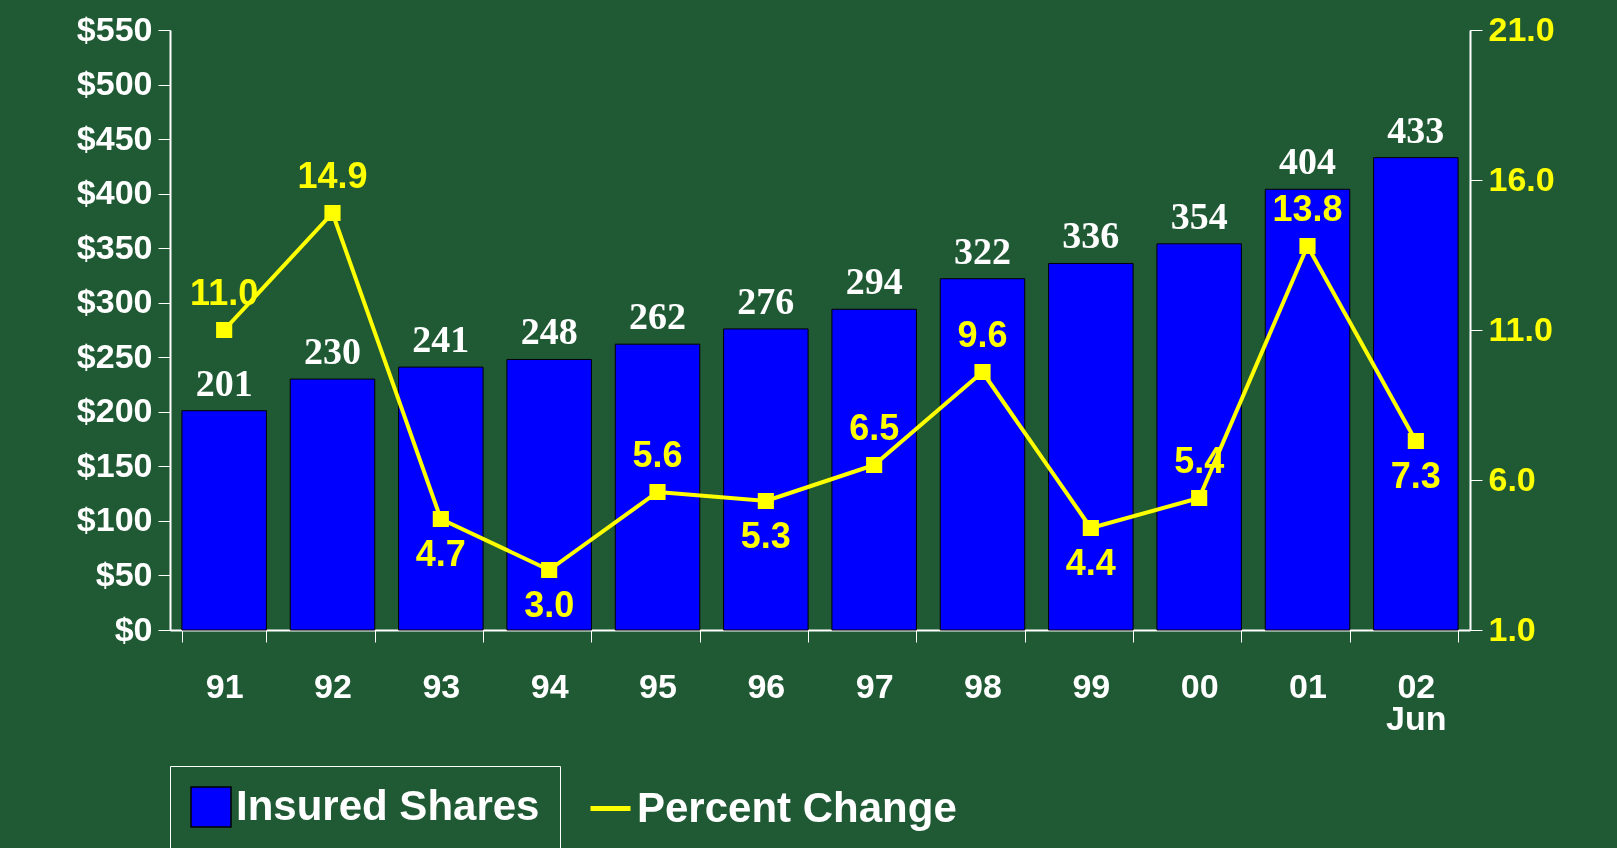 This screenshot has height=848, width=1617. What do you see at coordinates (1091, 235) in the screenshot?
I see `data-label: 336` at bounding box center [1091, 235].